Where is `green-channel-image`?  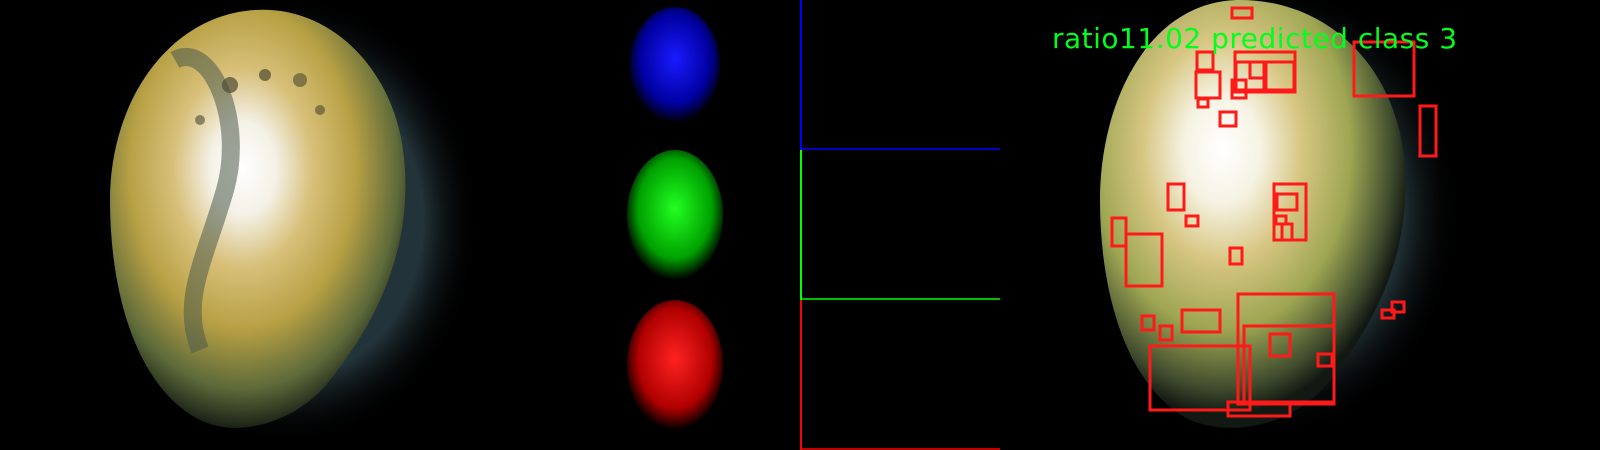 green-channel-image is located at coordinates (675, 215).